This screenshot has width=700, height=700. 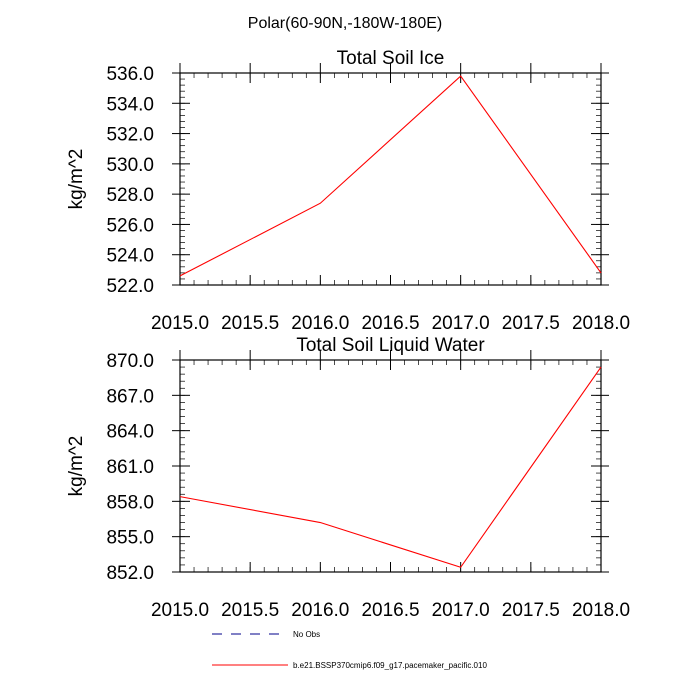 I want to click on legend-label-no-obs: No Obs, so click(x=306, y=634).